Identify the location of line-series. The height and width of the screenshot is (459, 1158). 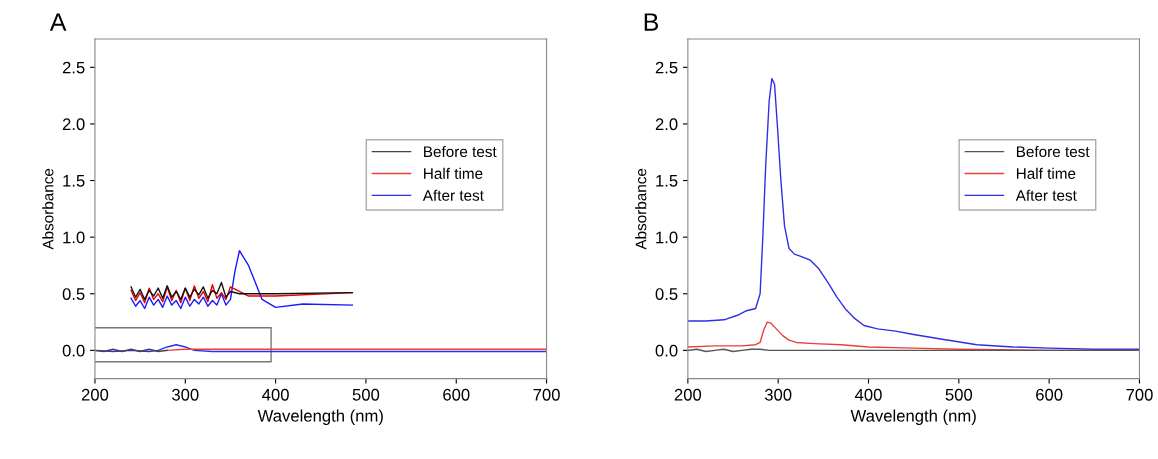
(242, 280).